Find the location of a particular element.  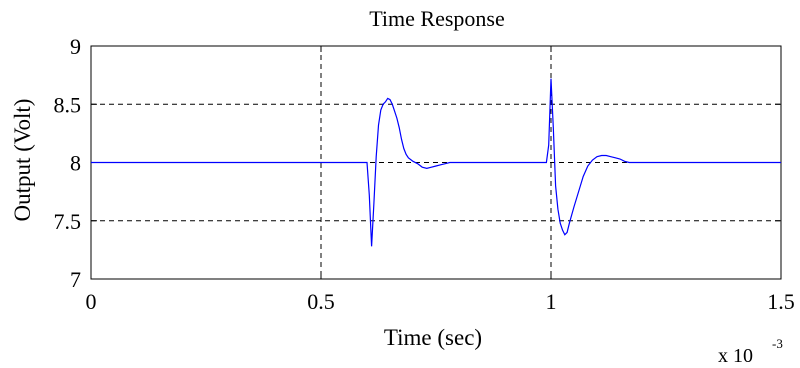

y-tick-label: 7.5 is located at coordinates (68, 221).